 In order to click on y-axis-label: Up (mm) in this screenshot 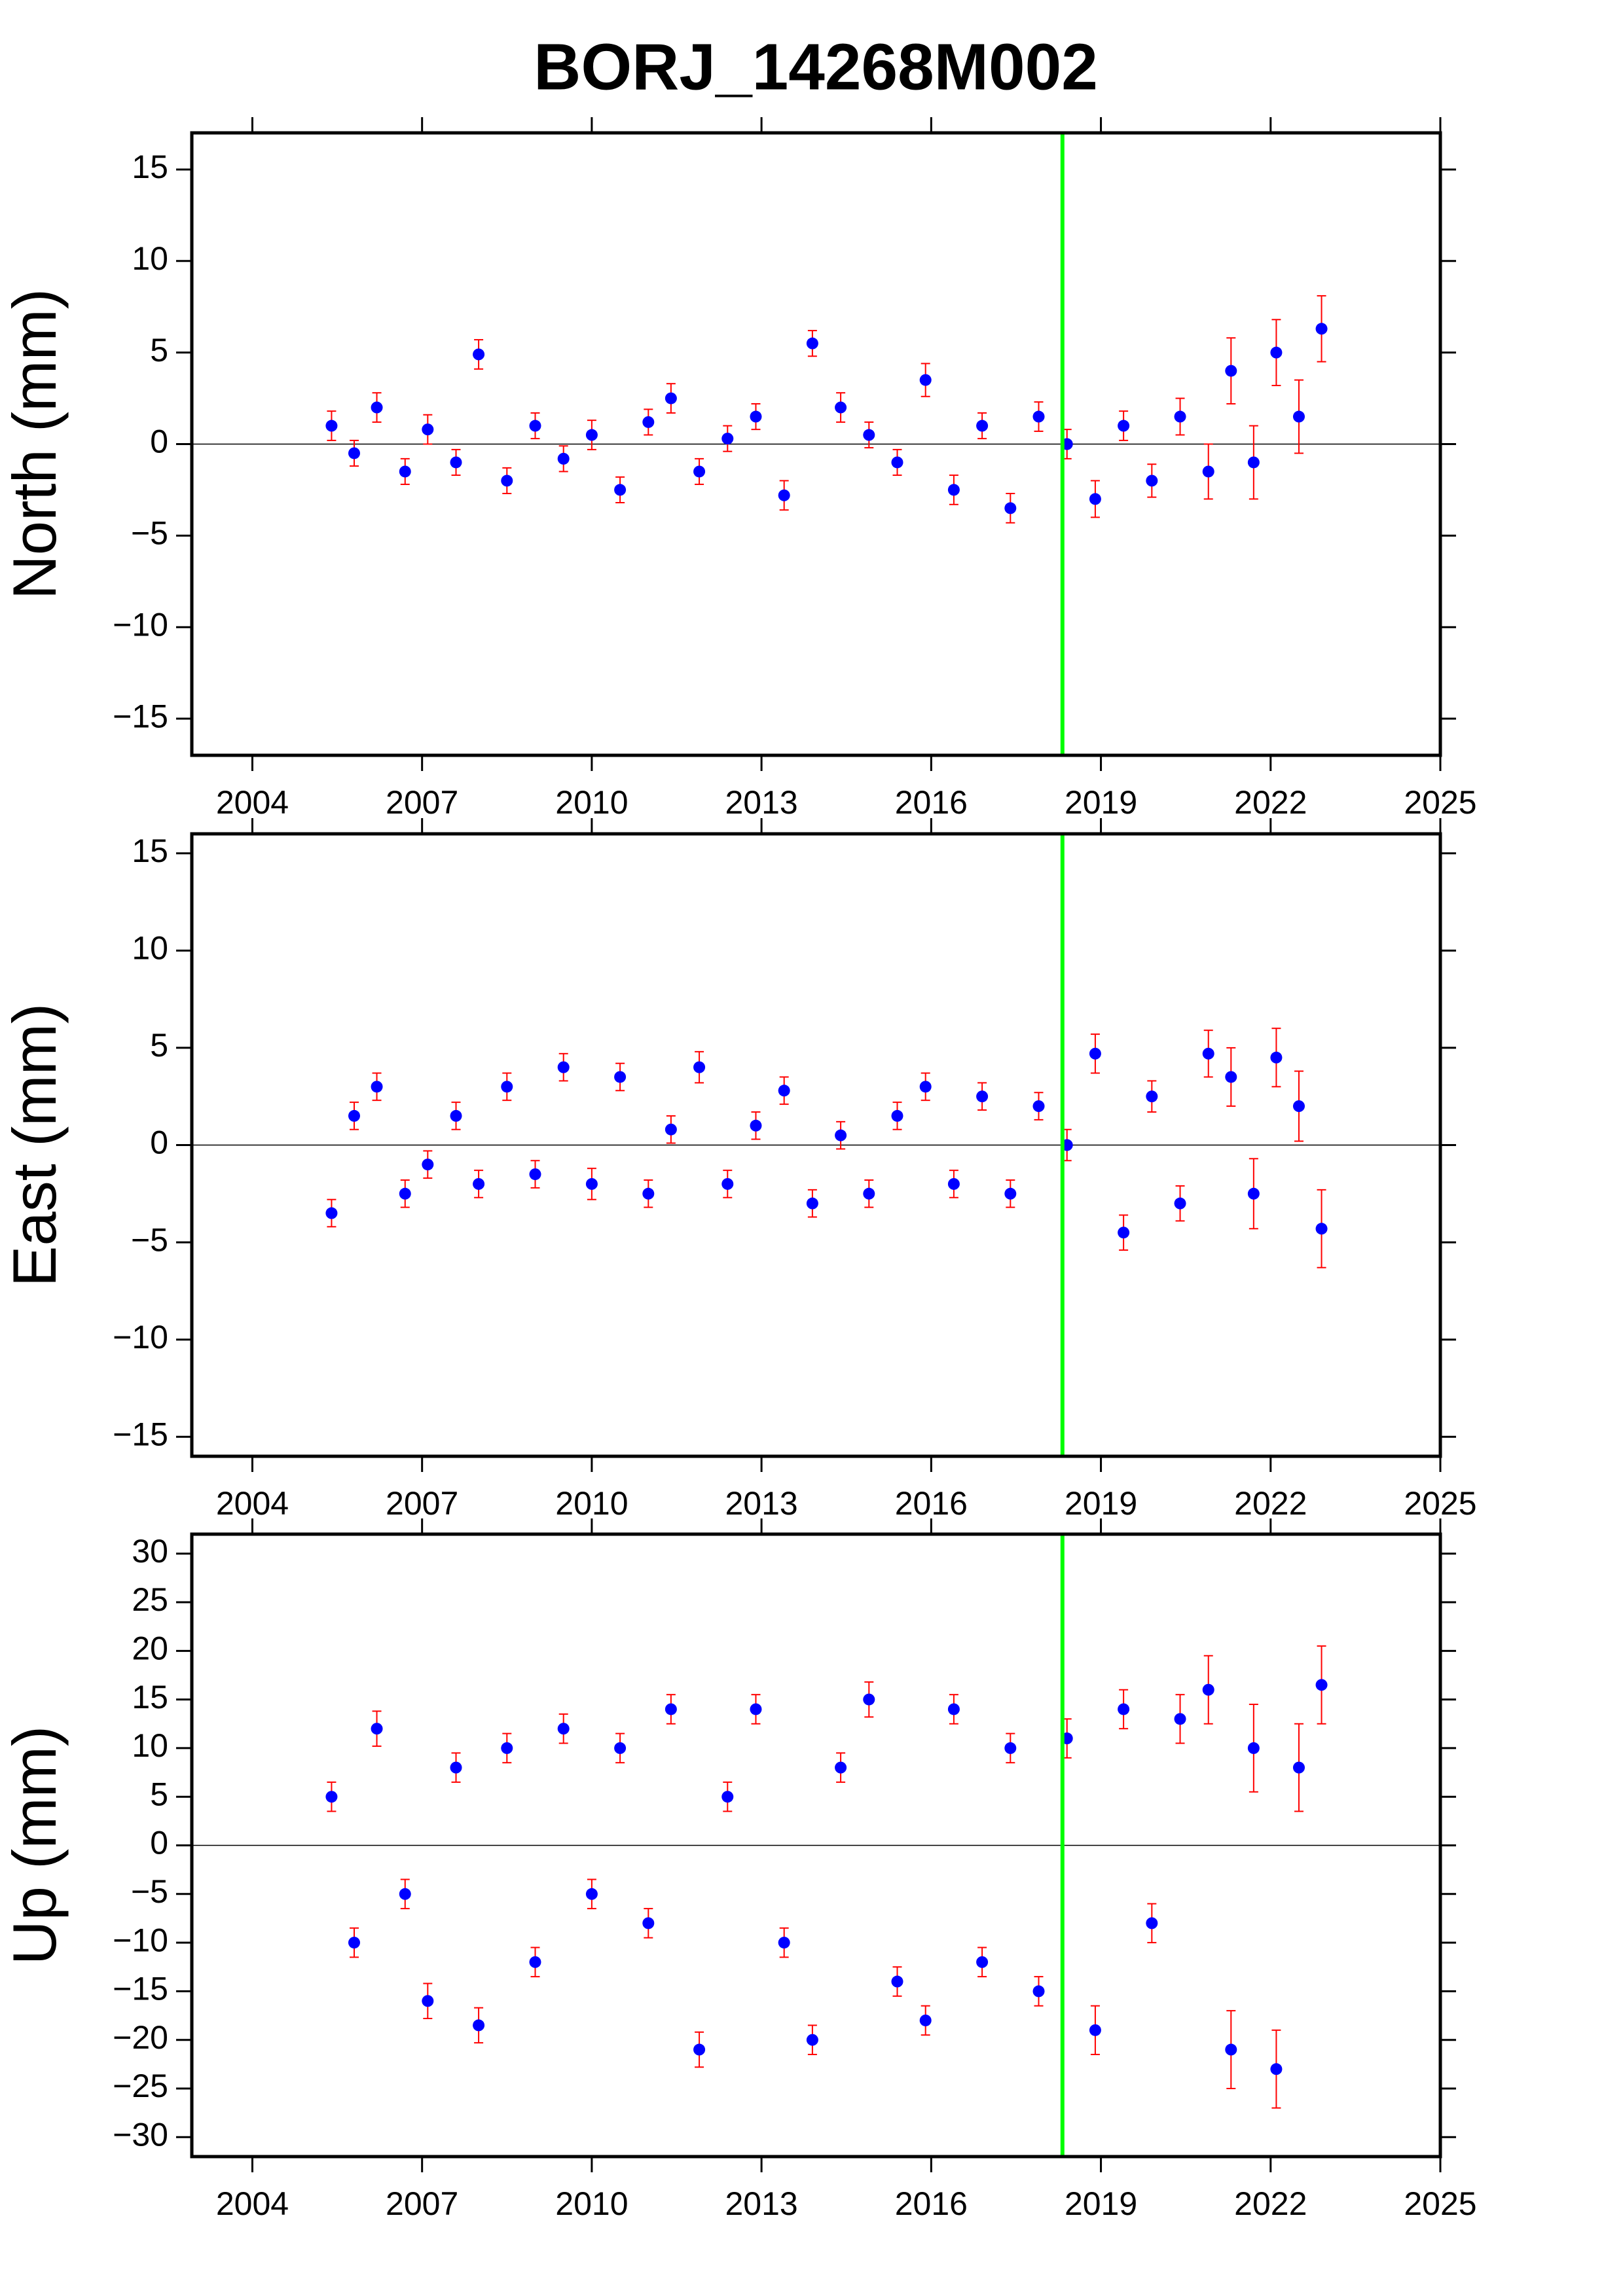, I will do `click(34, 1846)`.